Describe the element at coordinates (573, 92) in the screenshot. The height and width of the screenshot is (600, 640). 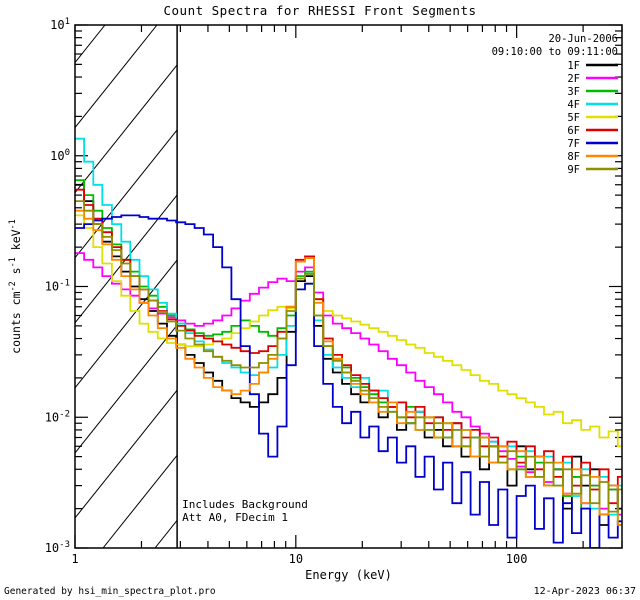
I see `legend-label: 3F` at that location.